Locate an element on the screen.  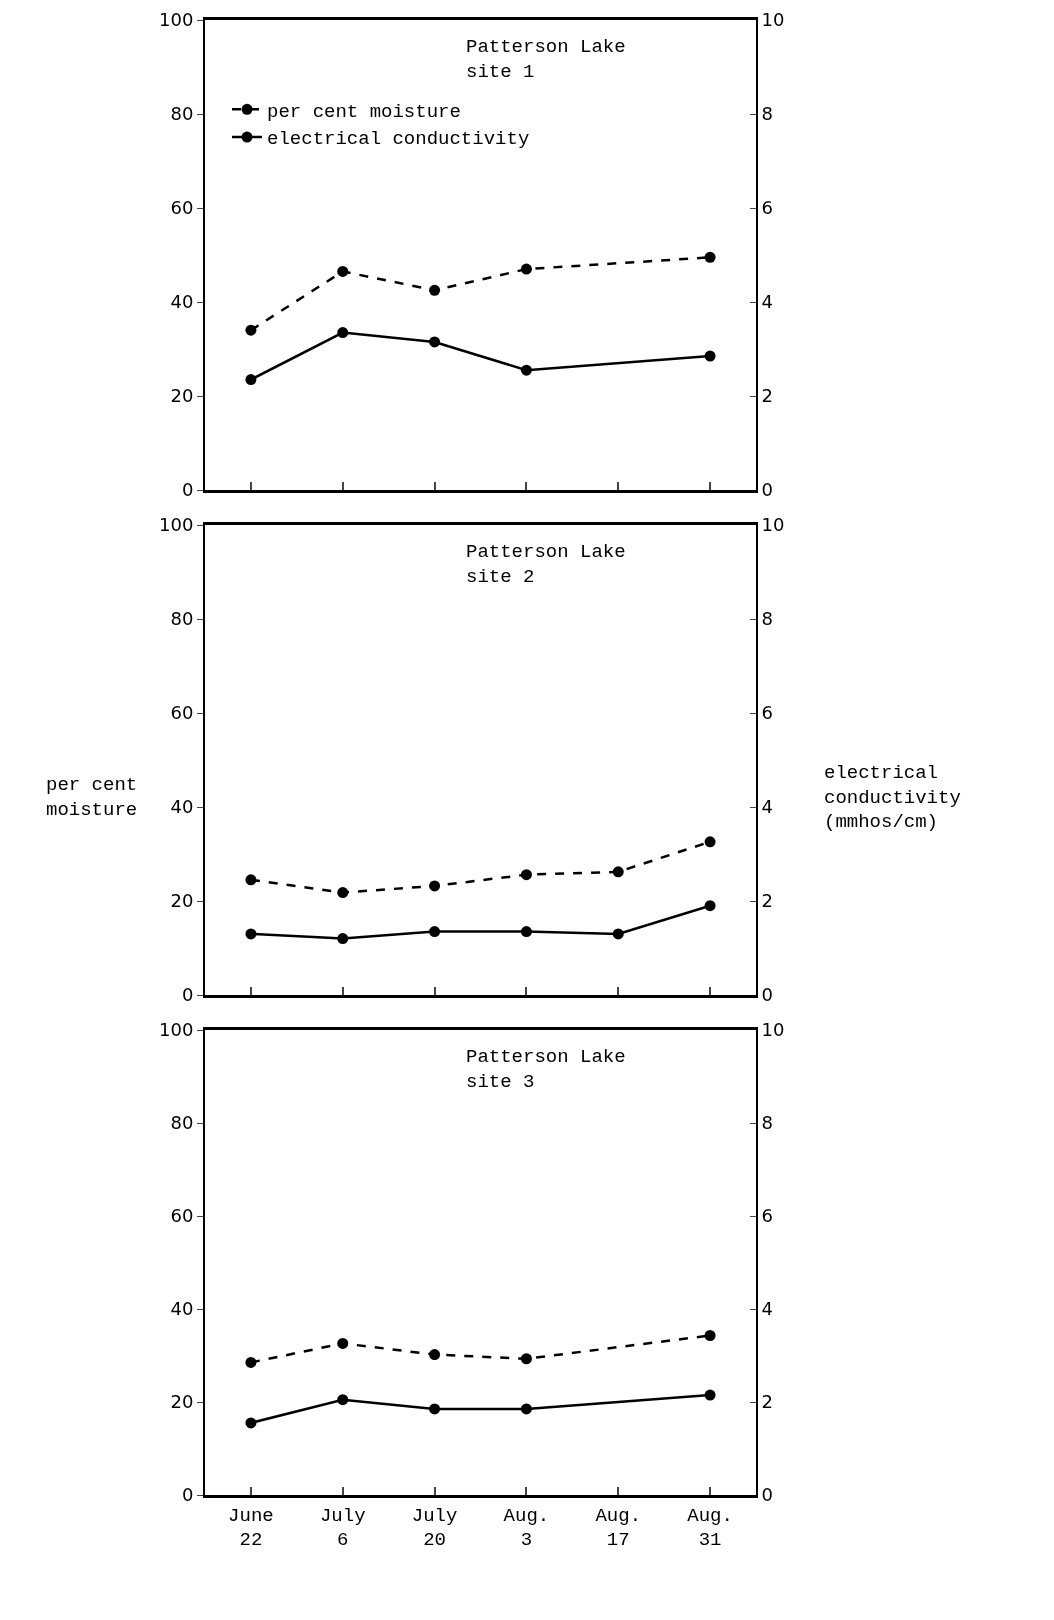
x-tick-label: Aug. 31 is located at coordinates (710, 1528).